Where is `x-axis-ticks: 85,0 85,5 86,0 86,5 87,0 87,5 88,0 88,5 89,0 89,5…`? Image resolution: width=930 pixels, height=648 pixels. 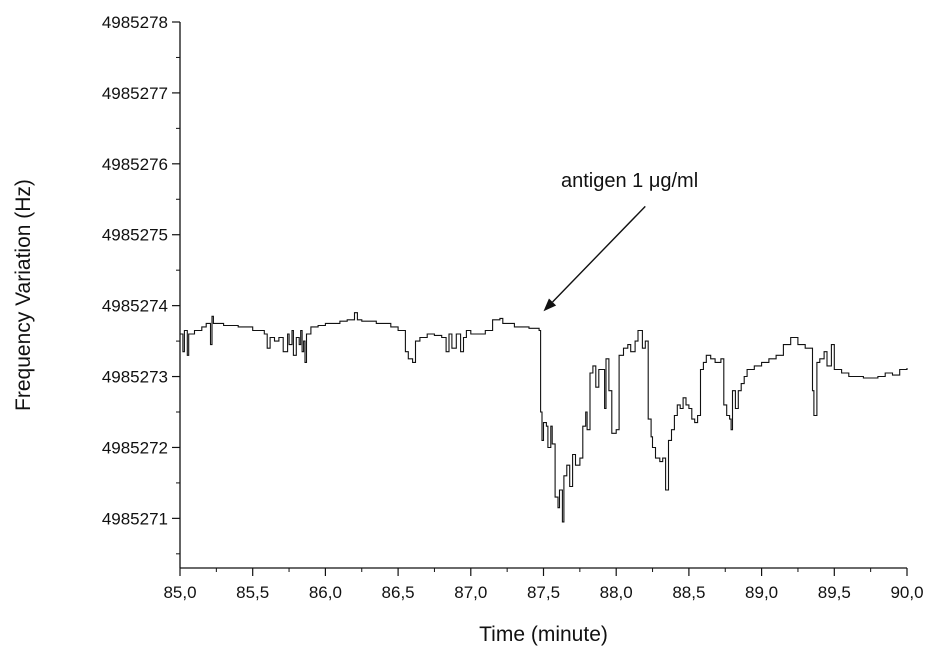
x-axis-ticks: 85,0 85,5 86,0 86,5 87,0 87,5 88,0 88,5 89,0 89,5… is located at coordinates (543, 585).